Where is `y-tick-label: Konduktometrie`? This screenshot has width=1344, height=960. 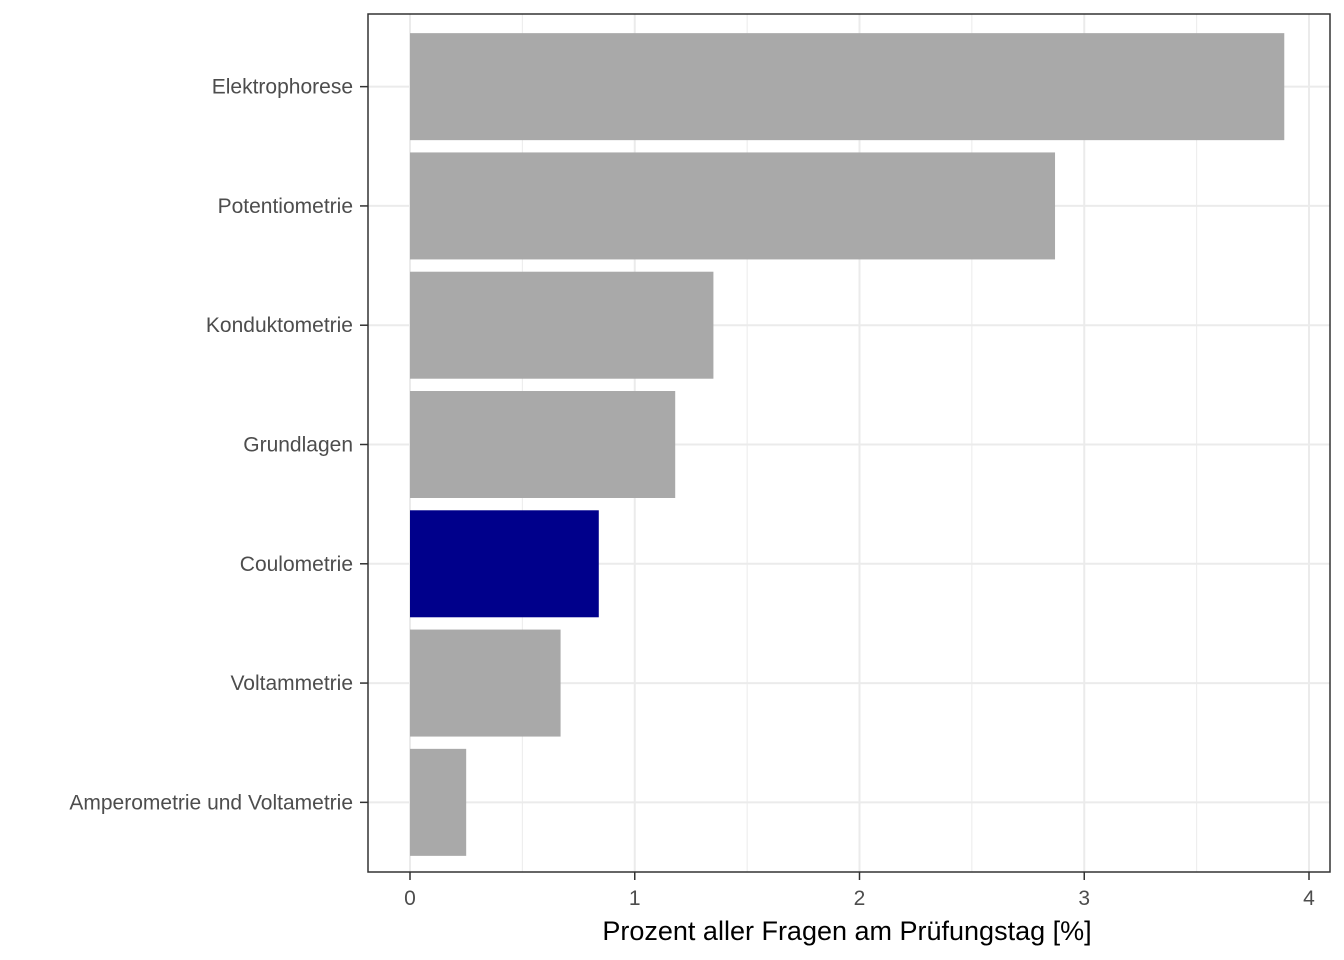 y-tick-label: Konduktometrie is located at coordinates (279, 325).